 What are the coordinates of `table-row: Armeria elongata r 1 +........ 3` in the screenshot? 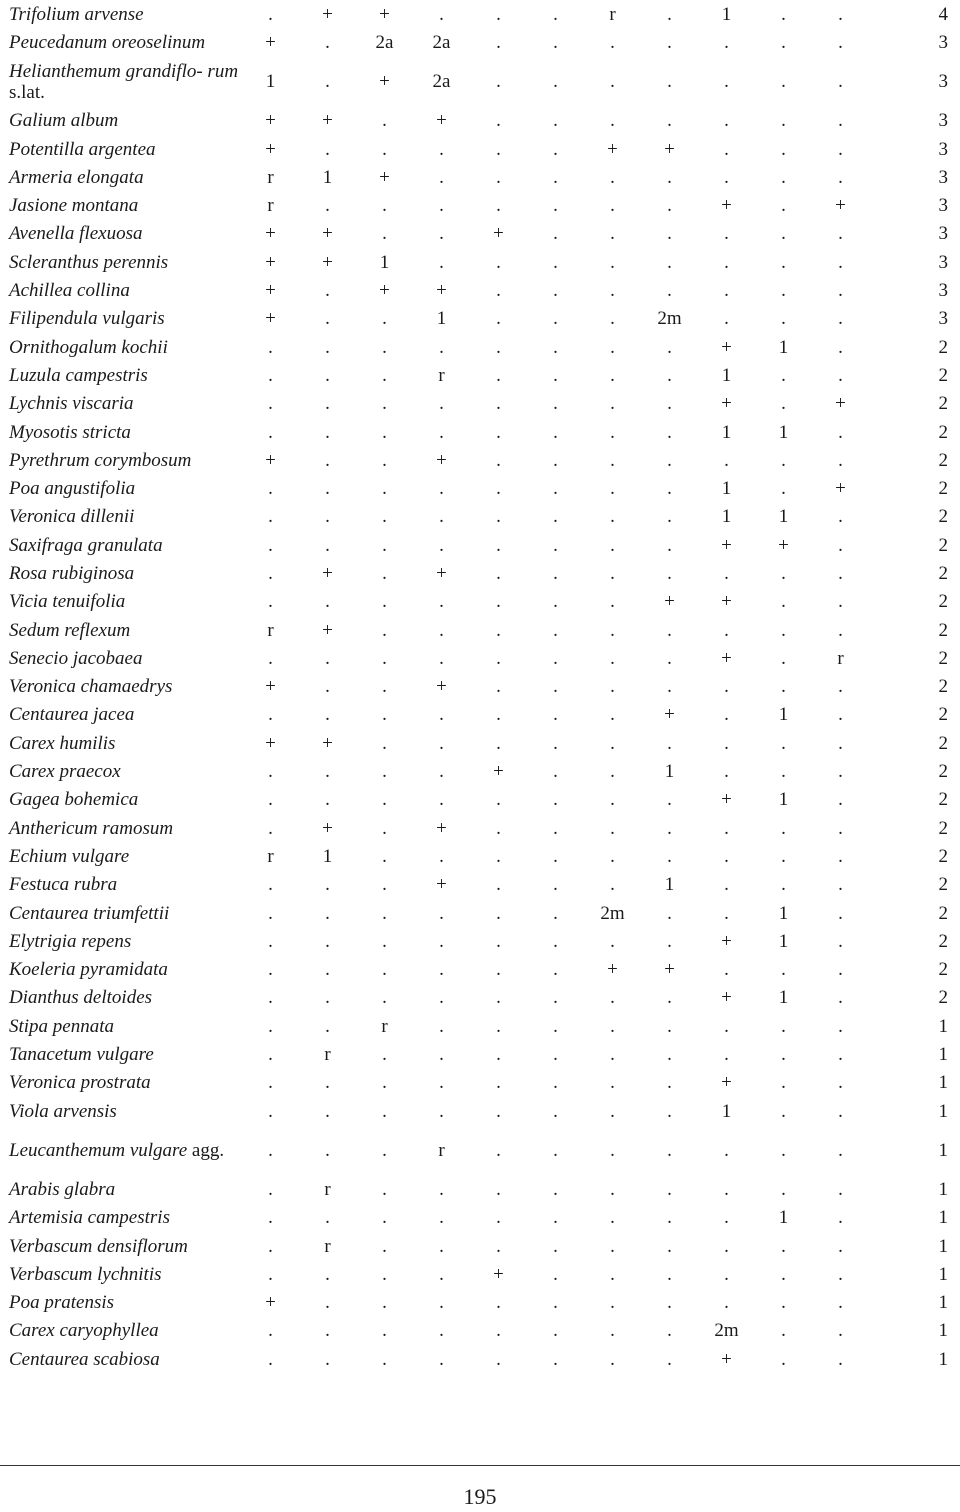 It's located at (480, 177).